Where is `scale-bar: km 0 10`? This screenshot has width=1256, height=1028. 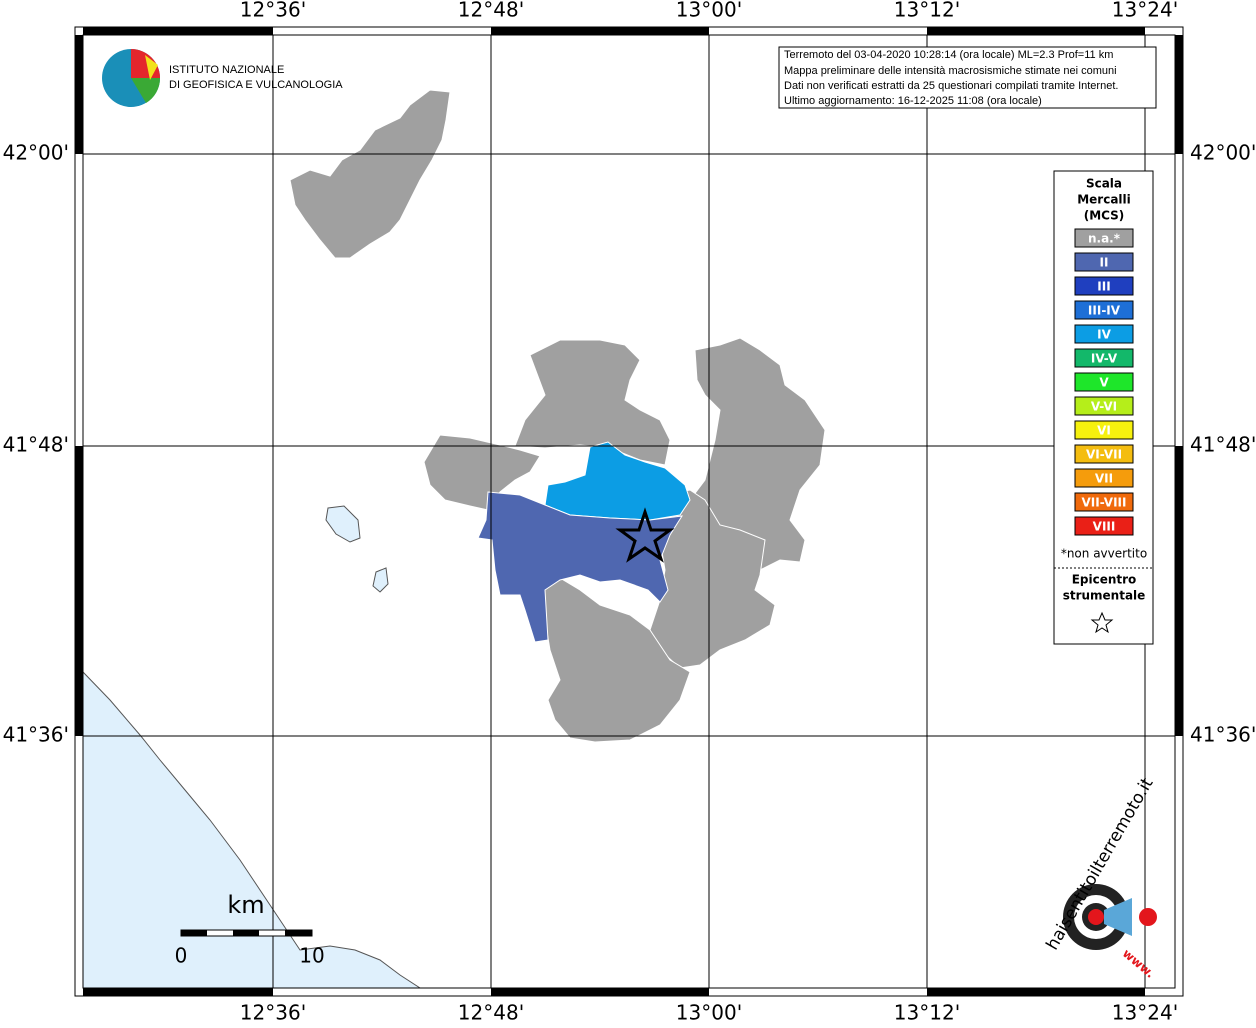 scale-bar: km 0 10 is located at coordinates (250, 929).